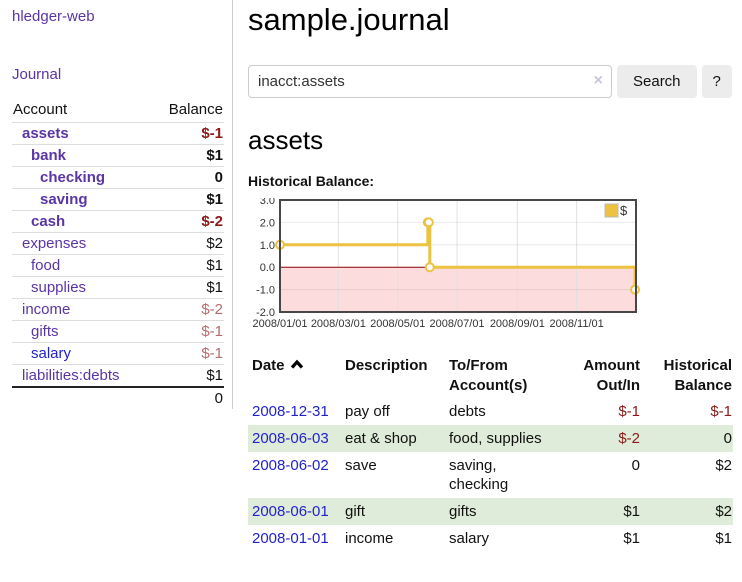 Image resolution: width=742 pixels, height=582 pixels. I want to click on chart-title: Historical Balance:, so click(311, 181).